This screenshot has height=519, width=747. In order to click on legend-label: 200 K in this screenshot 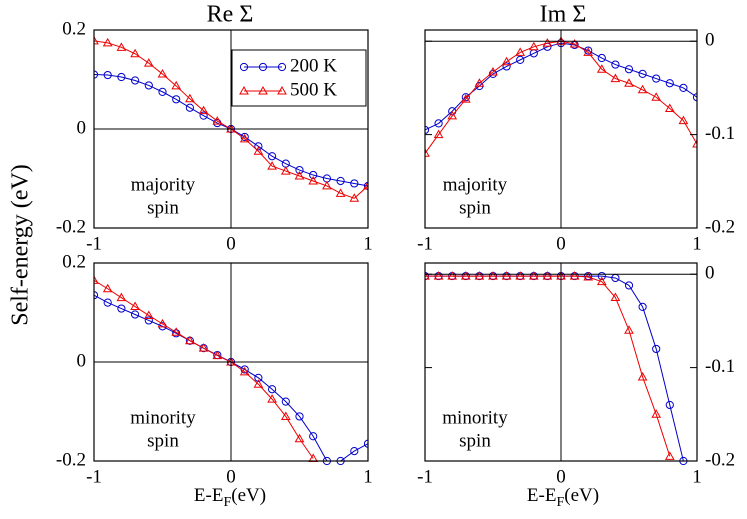, I will do `click(313, 65)`.